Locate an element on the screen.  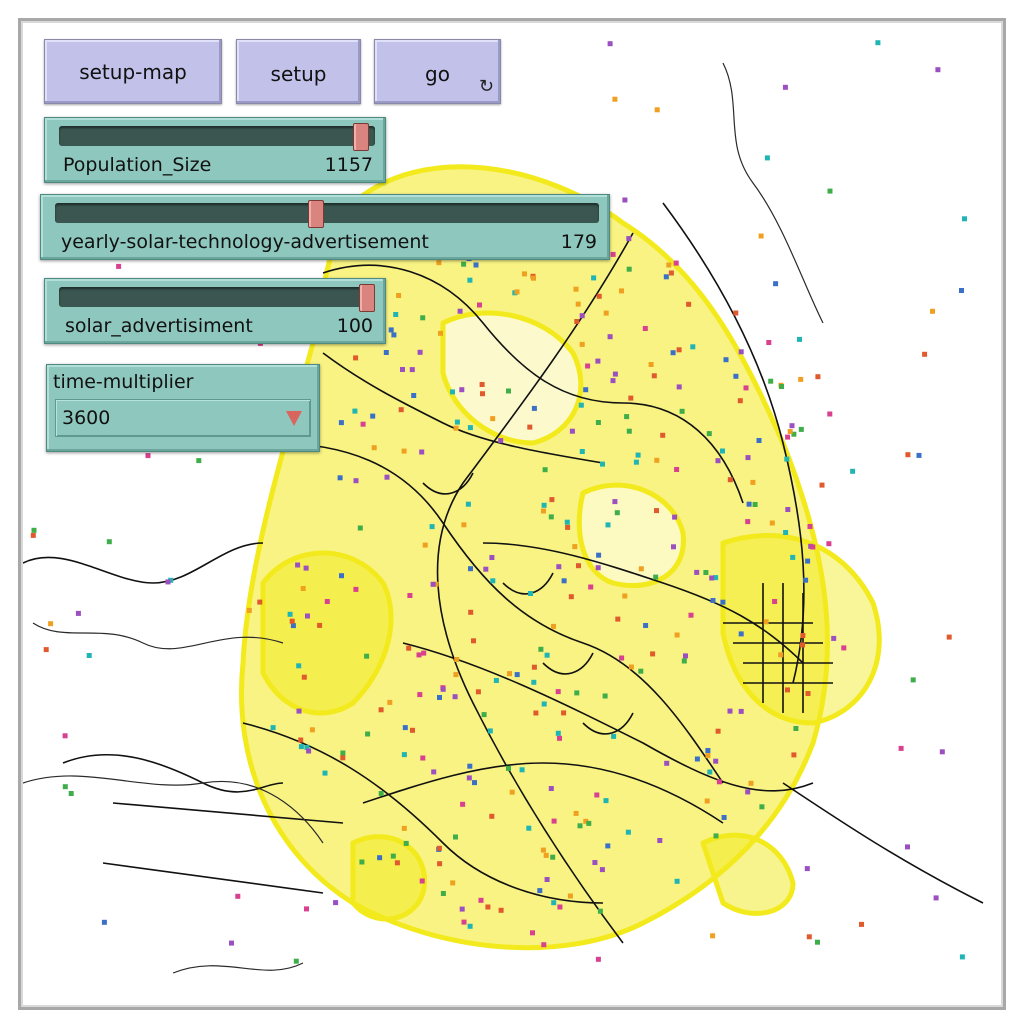
chooser-time-multiplier: time-multiplier 3600 is located at coordinates (183, 408).